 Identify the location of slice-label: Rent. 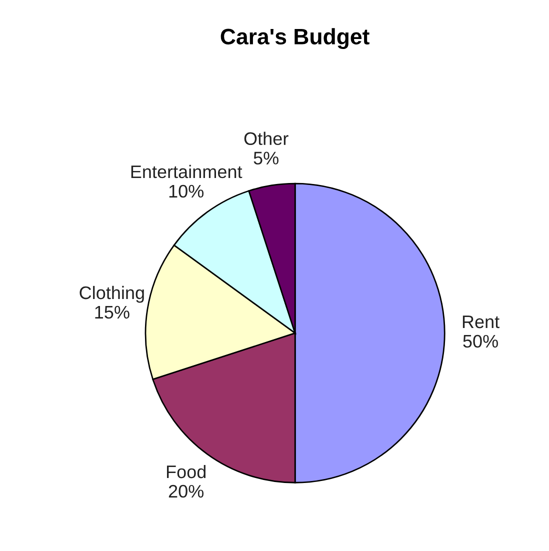
(481, 322).